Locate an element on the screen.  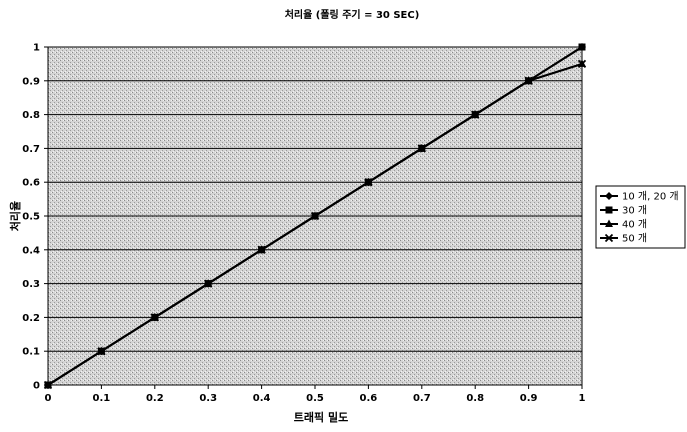
x-tick-label: 1 is located at coordinates (582, 398).